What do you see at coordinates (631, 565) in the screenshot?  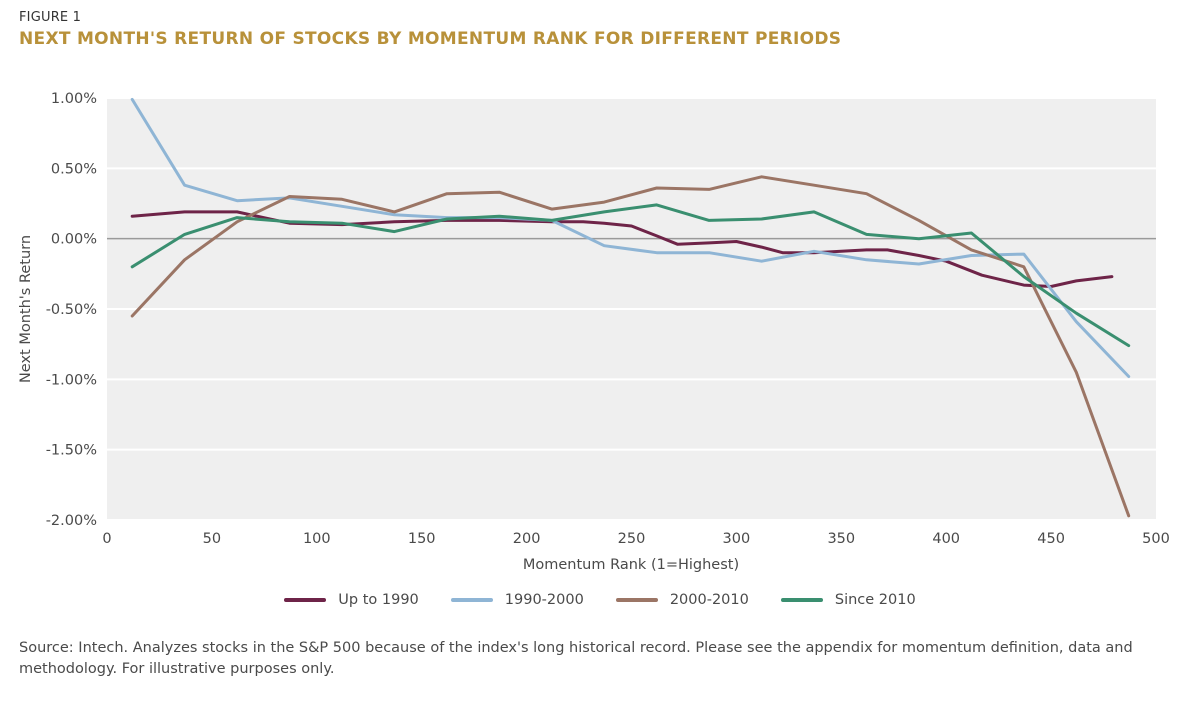 I see `x-axis-label: Momentum Rank (1=Highest)` at bounding box center [631, 565].